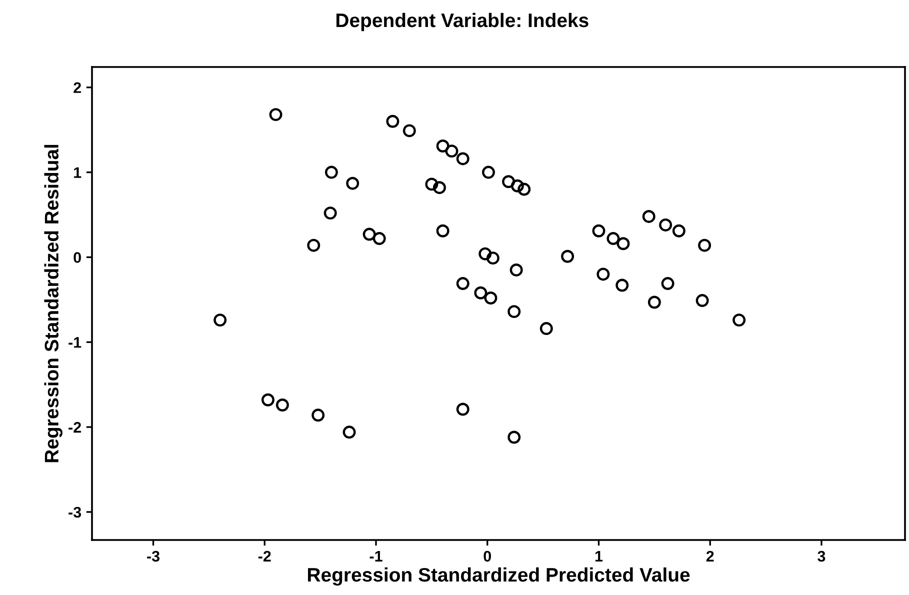  What do you see at coordinates (74, 427) in the screenshot?
I see `y-tick-label: -2` at bounding box center [74, 427].